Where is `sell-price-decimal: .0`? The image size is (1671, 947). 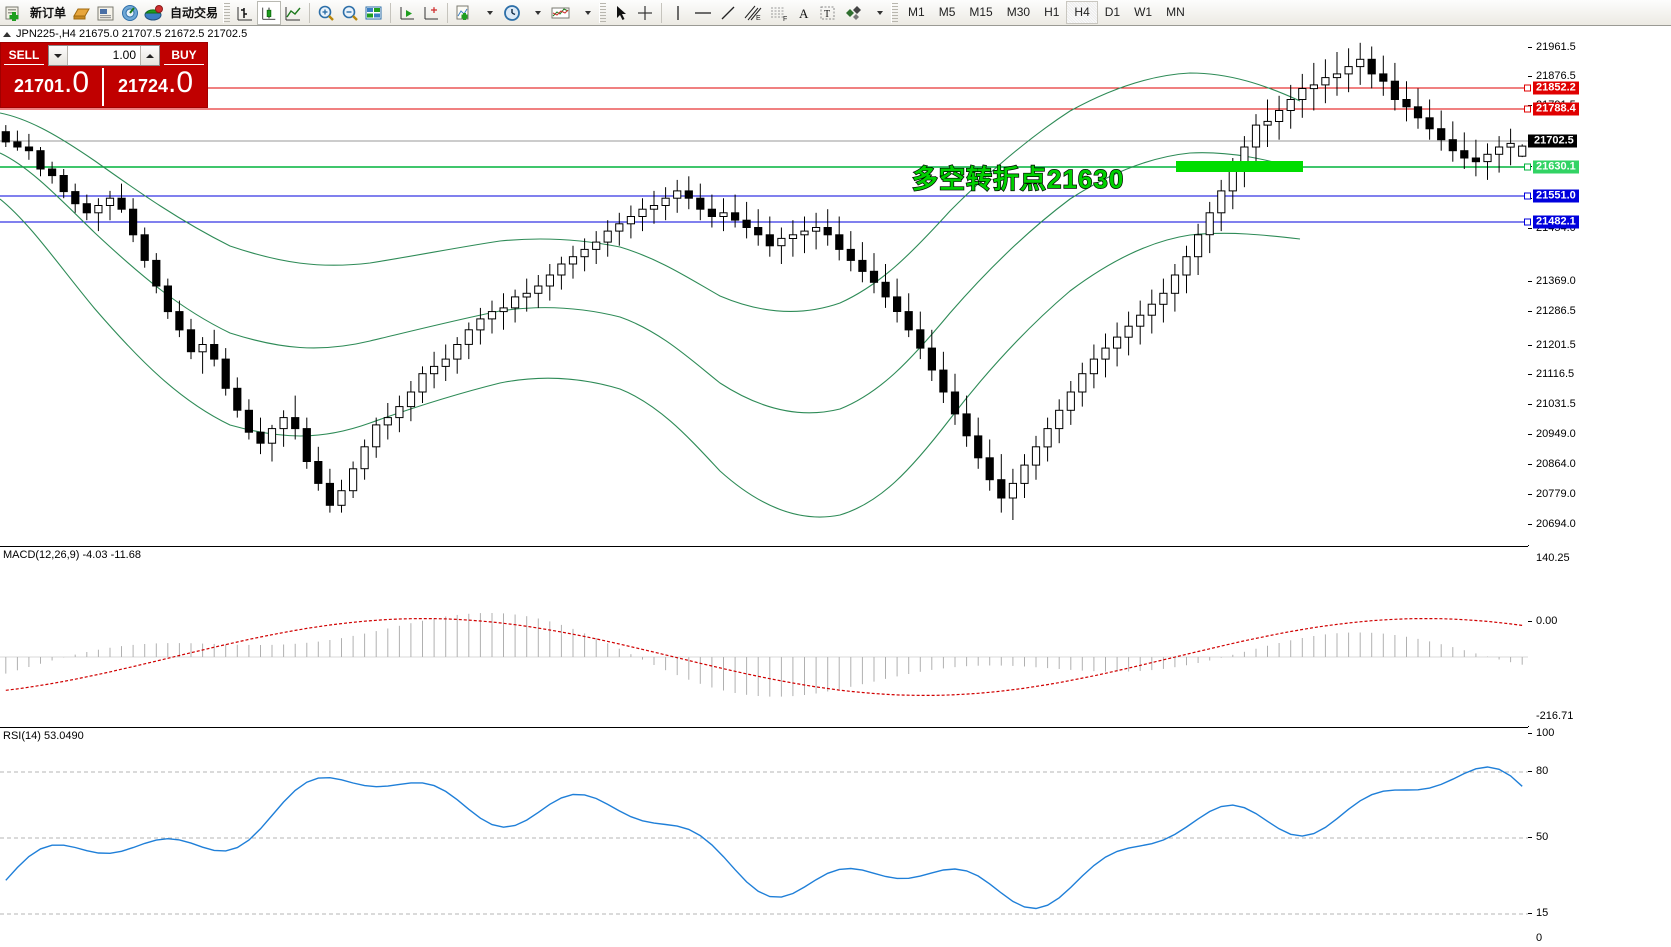 sell-price-decimal: .0 is located at coordinates (77, 82).